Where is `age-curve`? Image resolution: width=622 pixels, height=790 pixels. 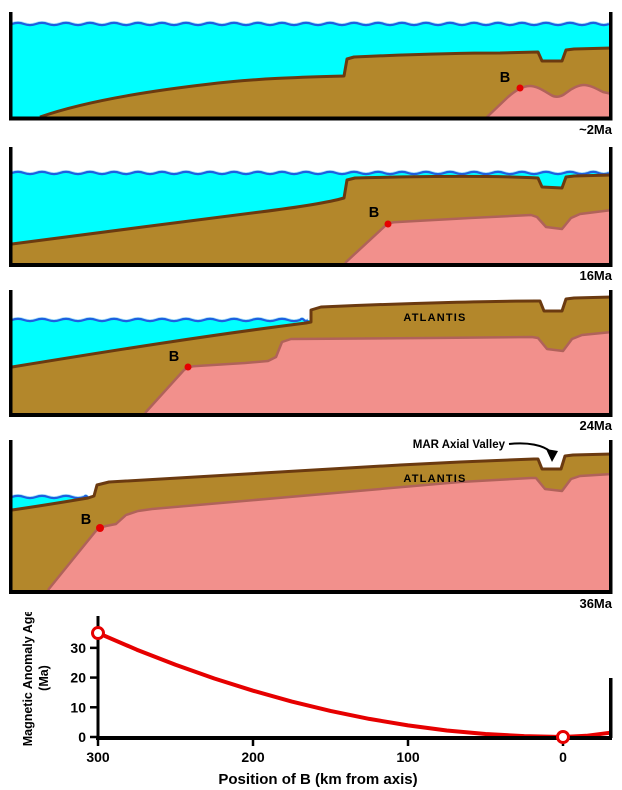 age-curve is located at coordinates (330, 685).